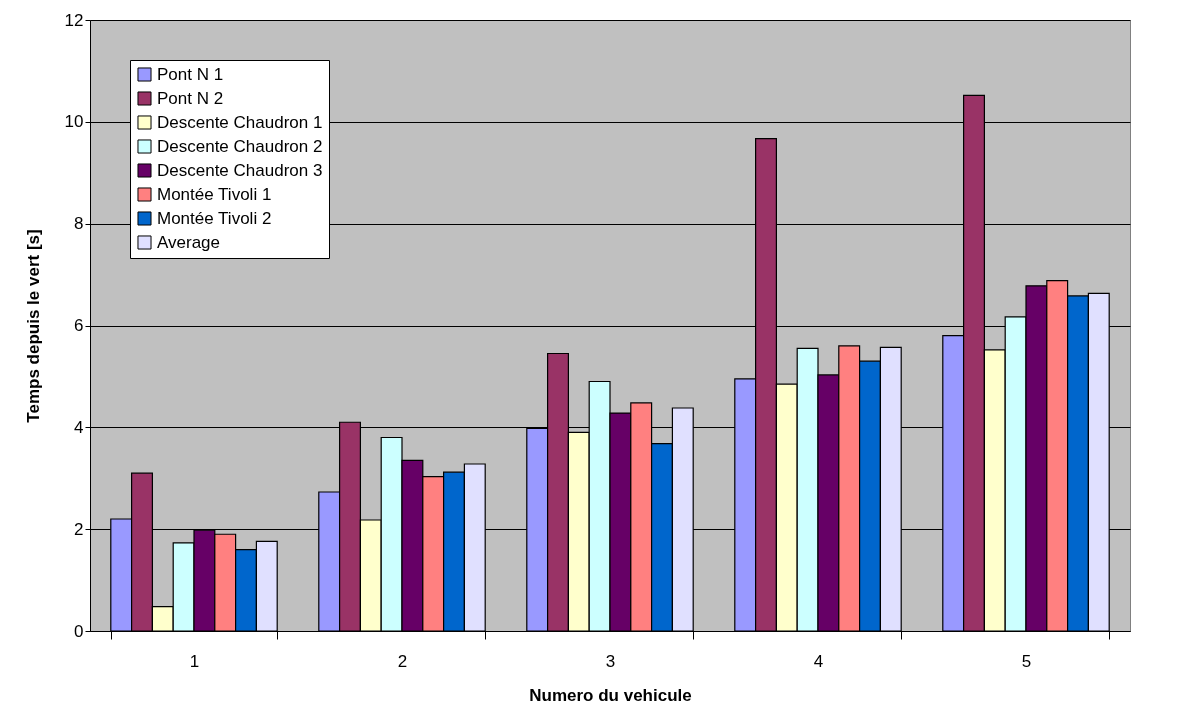 The height and width of the screenshot is (717, 1192). I want to click on legend-label: Average, so click(189, 242).